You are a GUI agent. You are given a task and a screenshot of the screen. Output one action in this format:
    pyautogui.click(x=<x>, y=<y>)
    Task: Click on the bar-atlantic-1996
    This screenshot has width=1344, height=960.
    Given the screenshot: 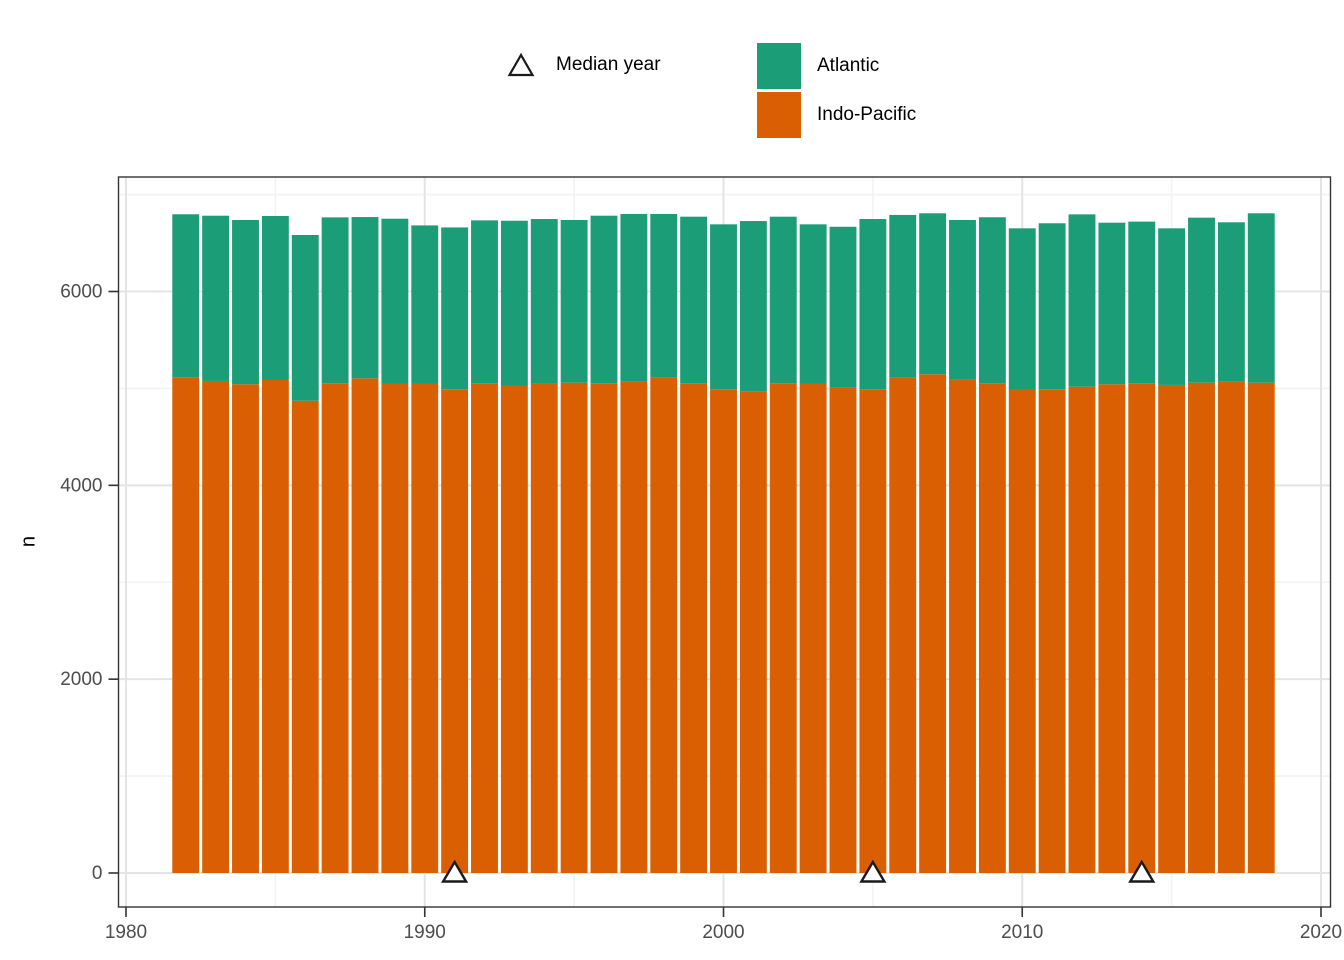 What is the action you would take?
    pyautogui.click(x=604, y=299)
    